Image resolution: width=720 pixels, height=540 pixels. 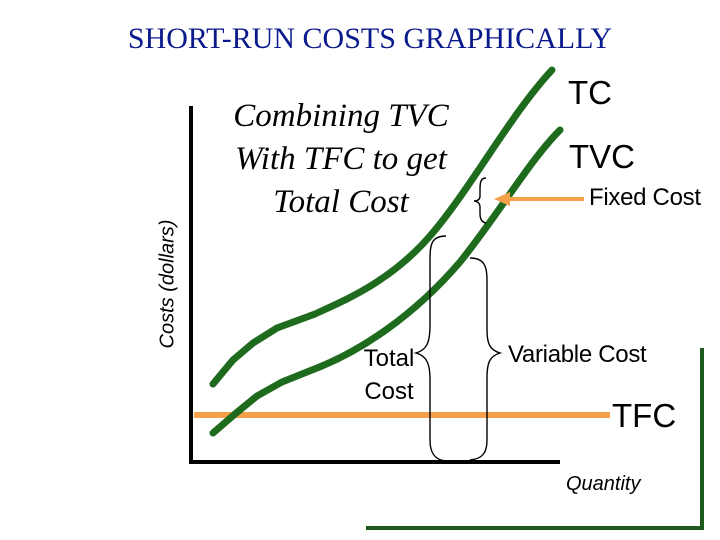 I want to click on tfc-label: TFC, so click(x=644, y=415).